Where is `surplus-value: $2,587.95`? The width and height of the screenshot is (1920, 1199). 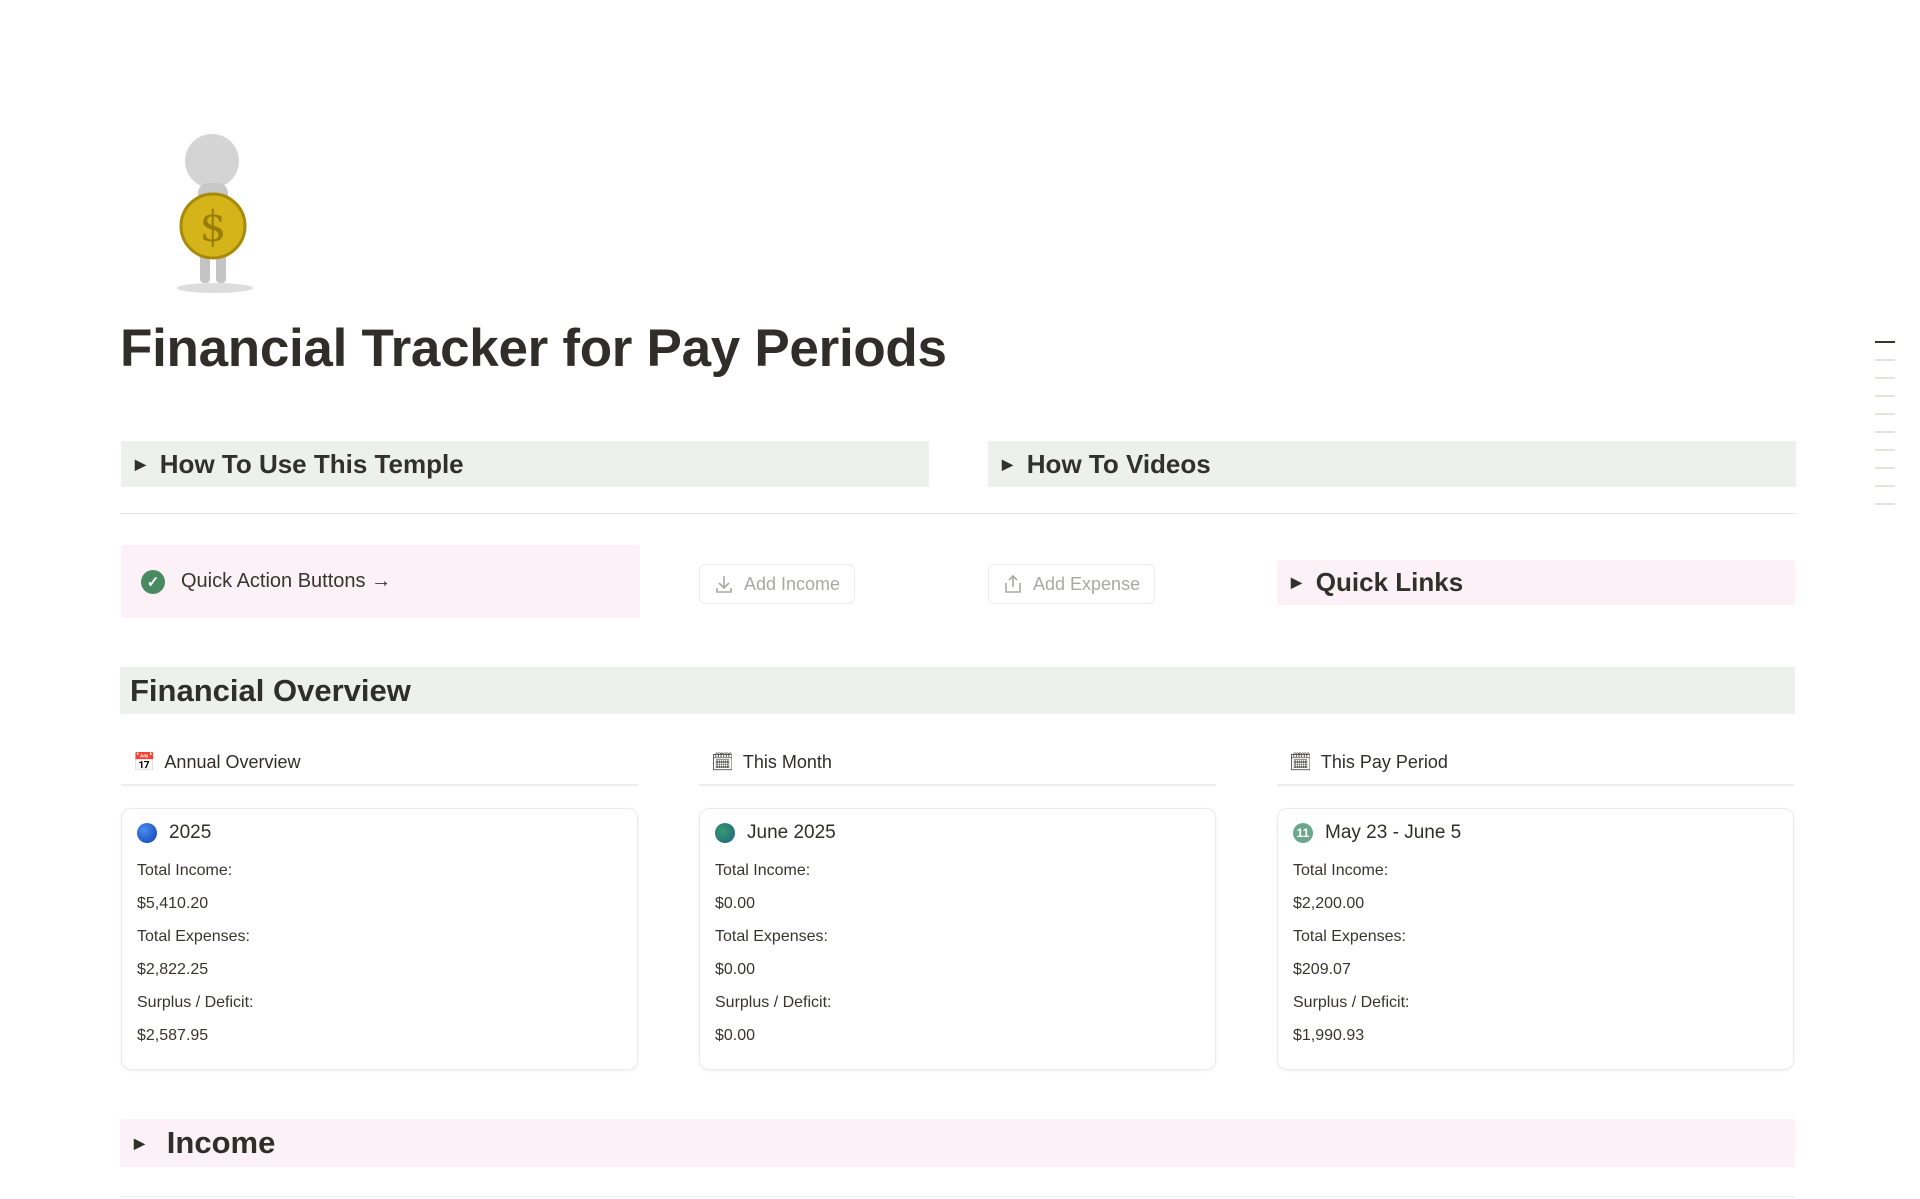
surplus-value: $2,587.95 is located at coordinates (173, 1035).